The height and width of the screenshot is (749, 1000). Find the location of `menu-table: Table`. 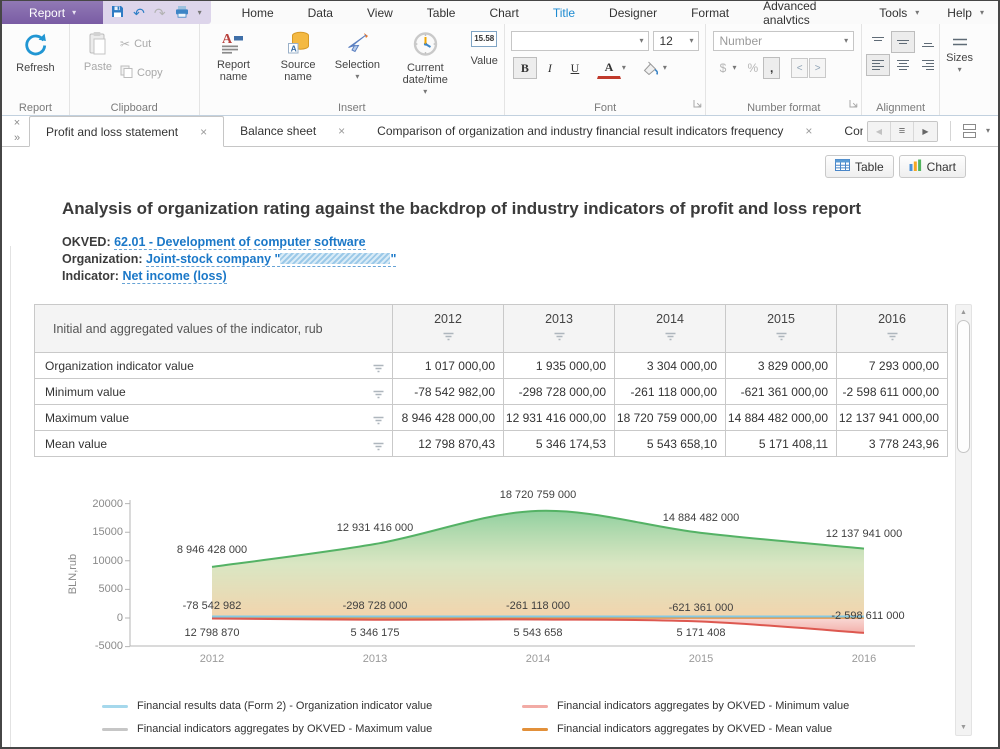

menu-table: Table is located at coordinates (441, 12).